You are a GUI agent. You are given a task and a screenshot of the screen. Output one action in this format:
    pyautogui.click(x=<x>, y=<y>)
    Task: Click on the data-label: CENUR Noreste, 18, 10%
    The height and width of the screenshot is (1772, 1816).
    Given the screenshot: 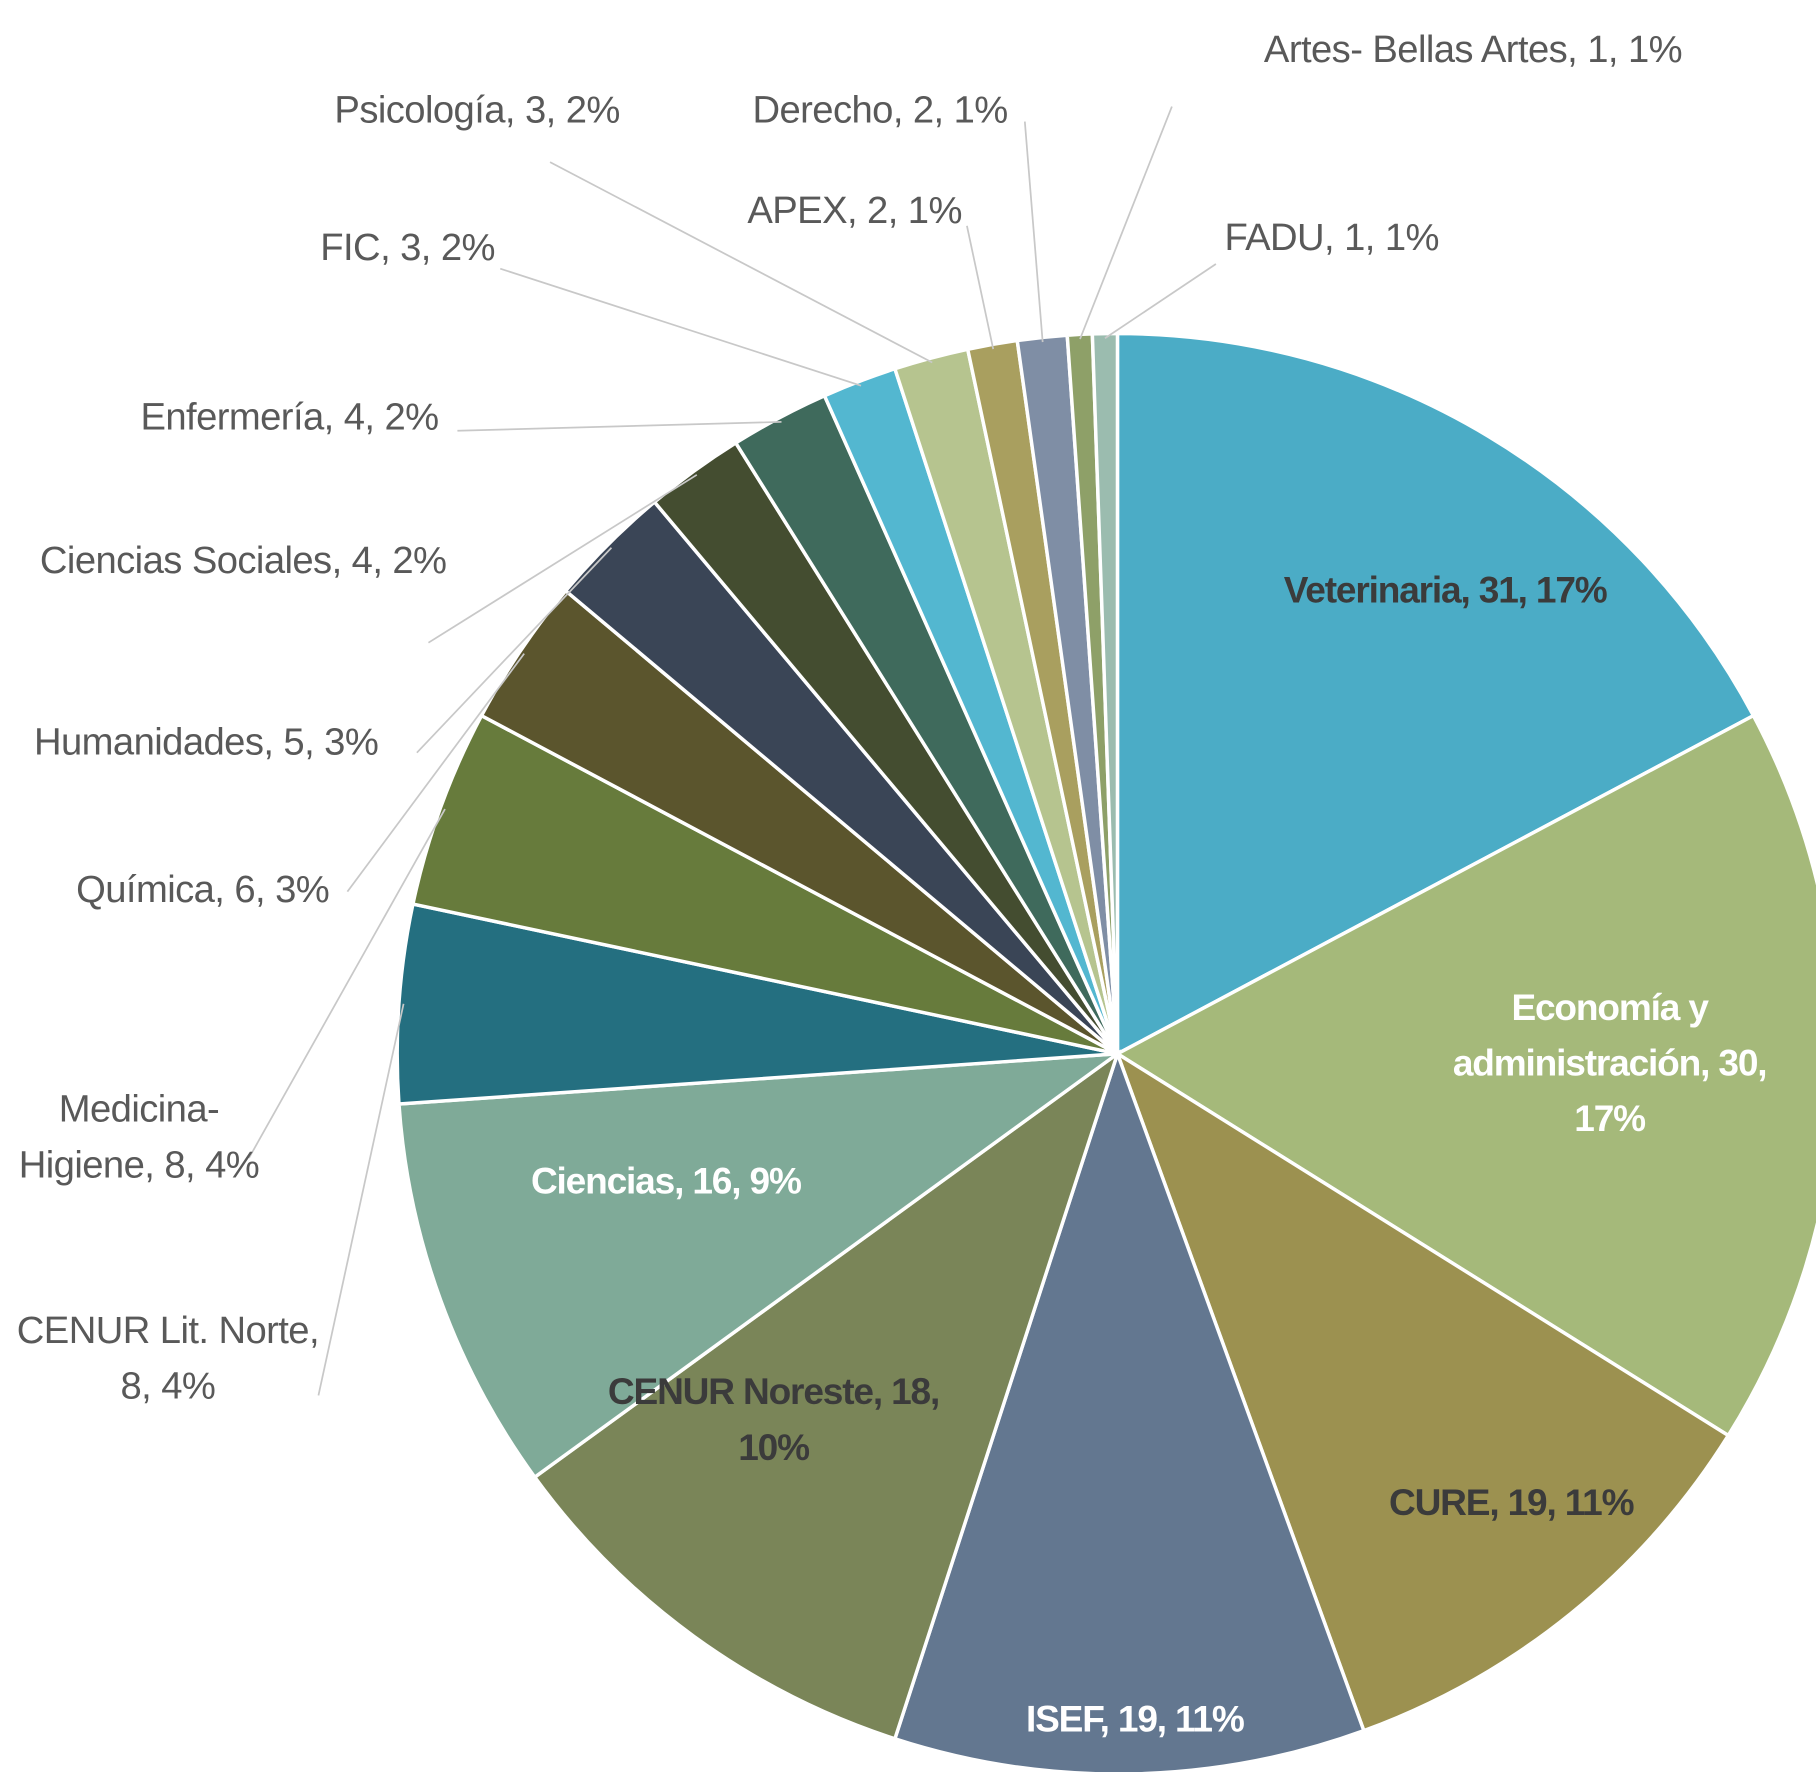 What is the action you would take?
    pyautogui.click(x=773, y=1419)
    